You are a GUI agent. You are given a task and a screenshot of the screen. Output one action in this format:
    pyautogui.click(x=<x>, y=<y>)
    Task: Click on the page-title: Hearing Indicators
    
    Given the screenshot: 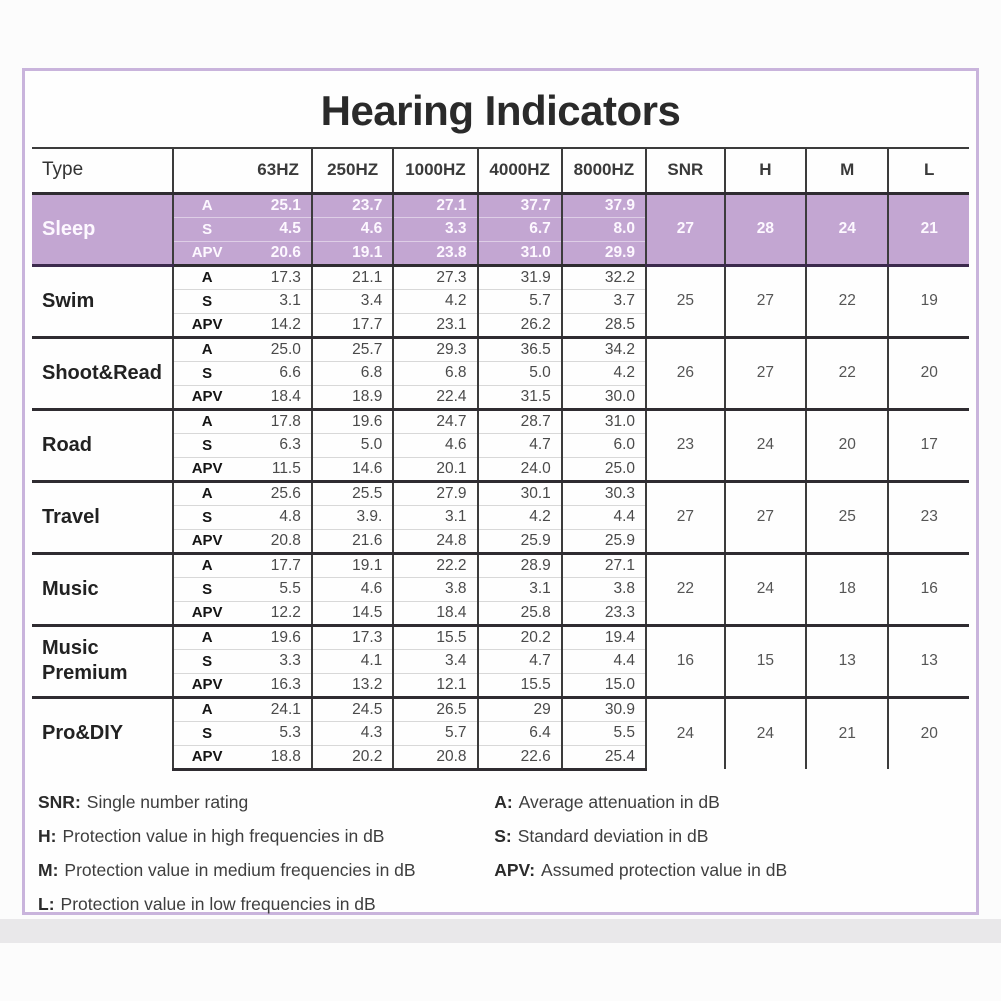 What is the action you would take?
    pyautogui.click(x=500, y=110)
    